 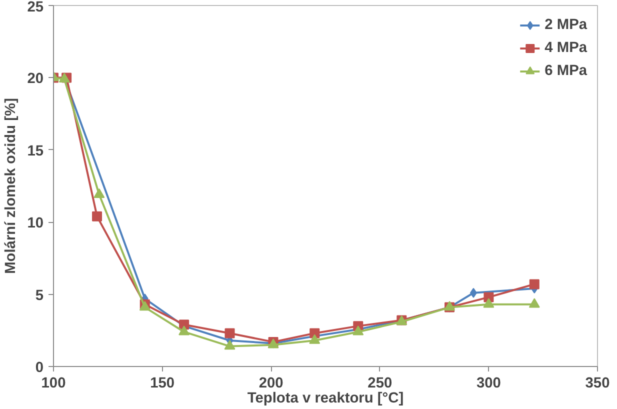 I want to click on x-tick-label: 350, so click(x=597, y=384).